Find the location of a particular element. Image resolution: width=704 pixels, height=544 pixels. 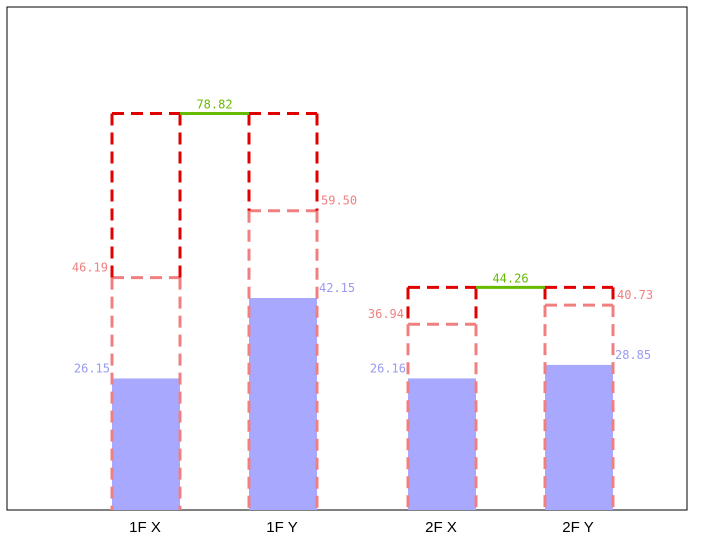

bar-2fx is located at coordinates (442, 444).